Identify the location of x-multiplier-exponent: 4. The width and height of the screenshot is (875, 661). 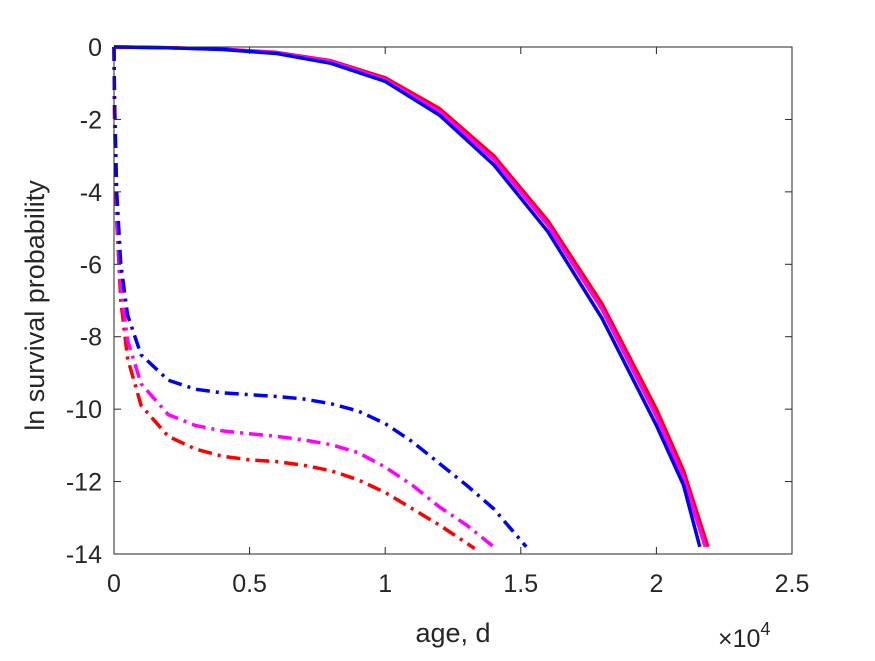
(765, 629).